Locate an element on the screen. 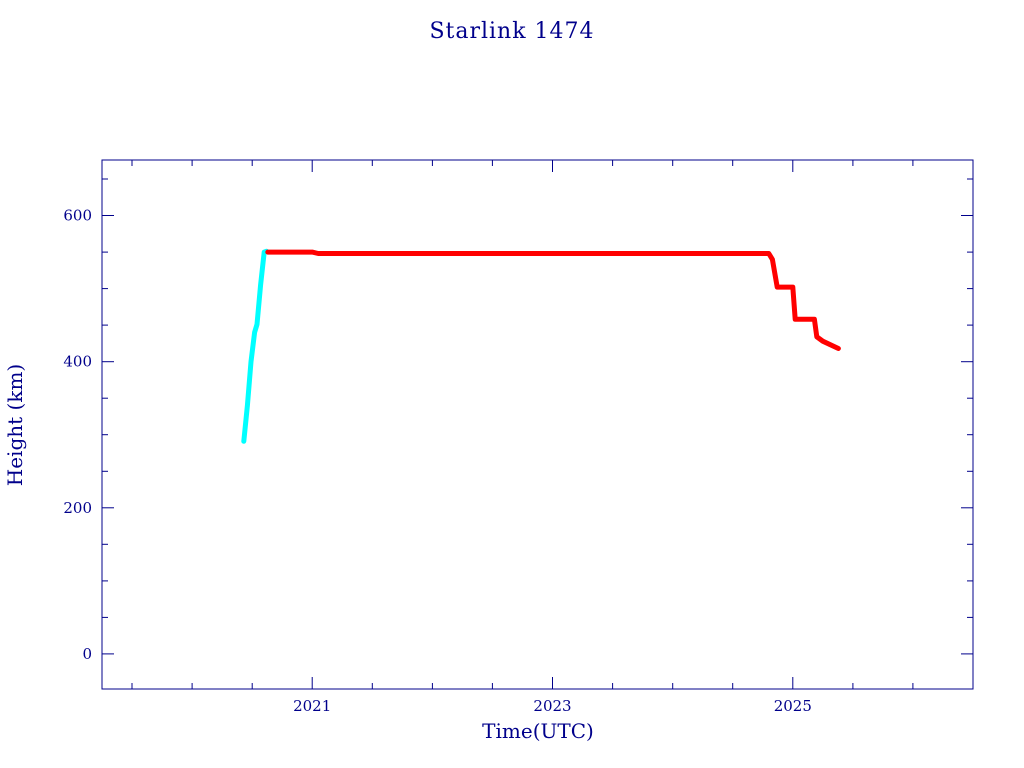  x-tick-label: 2021 is located at coordinates (312, 706).